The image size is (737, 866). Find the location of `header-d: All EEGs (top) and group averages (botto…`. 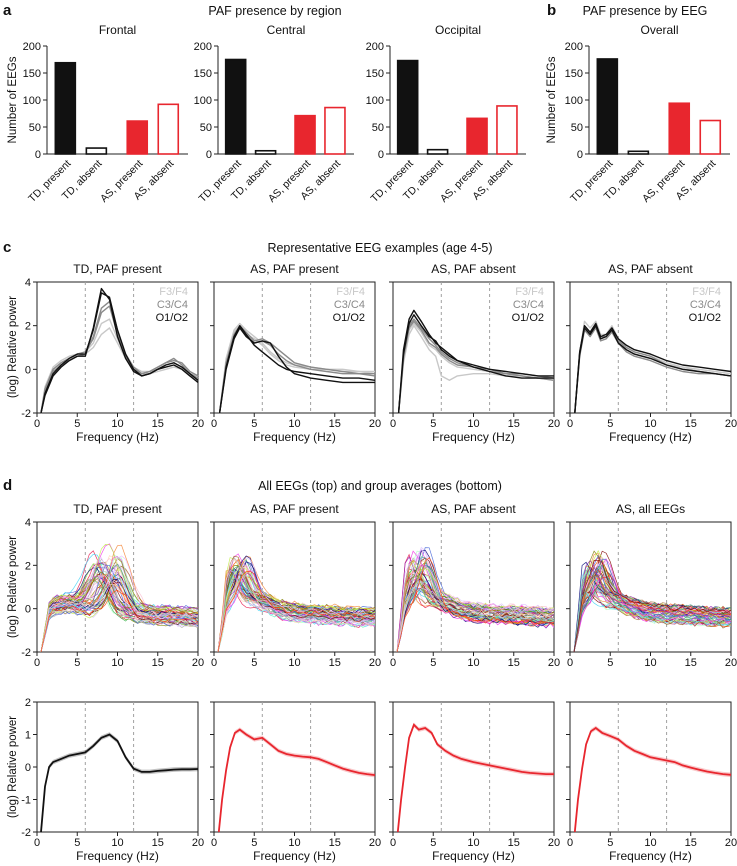

header-d: All EEGs (top) and group averages (botto… is located at coordinates (380, 486).